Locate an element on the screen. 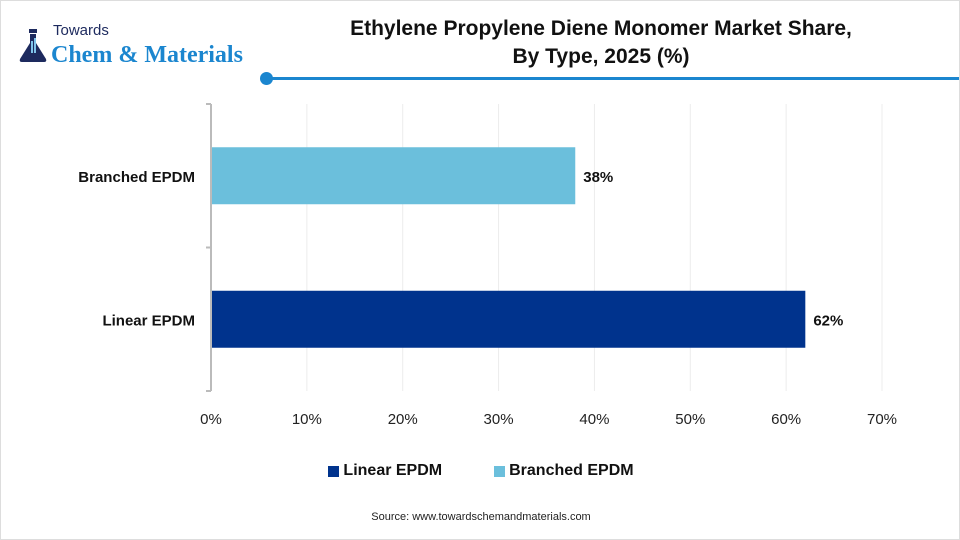 The image size is (960, 540). y-category-label: Branched EPDM is located at coordinates (136, 177).